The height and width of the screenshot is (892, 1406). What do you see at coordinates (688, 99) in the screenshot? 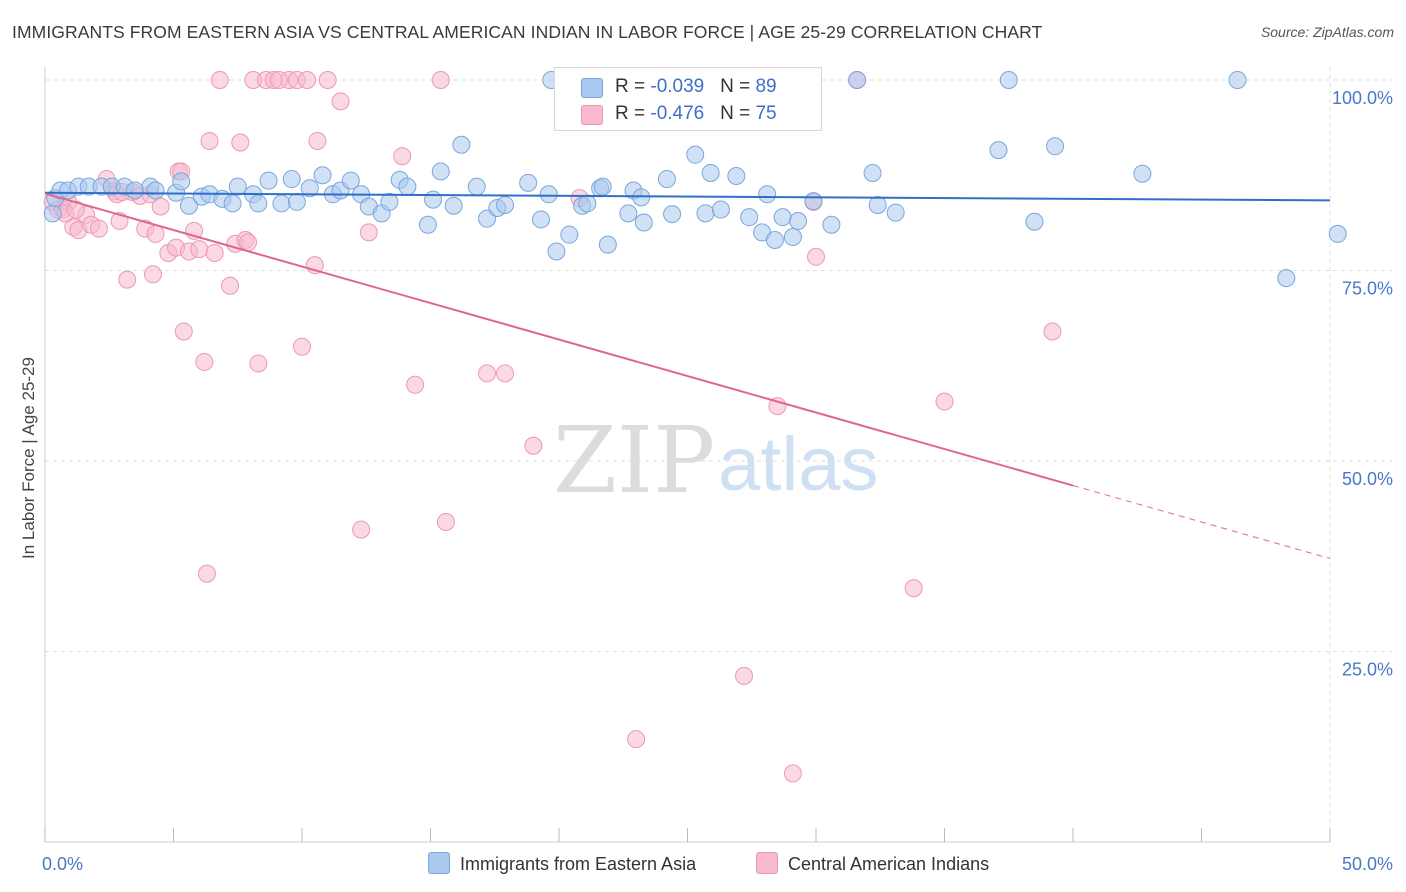
I see `correlation-legend: R = -0.039 N = 89 R = -0.476 N = 75` at bounding box center [688, 99].